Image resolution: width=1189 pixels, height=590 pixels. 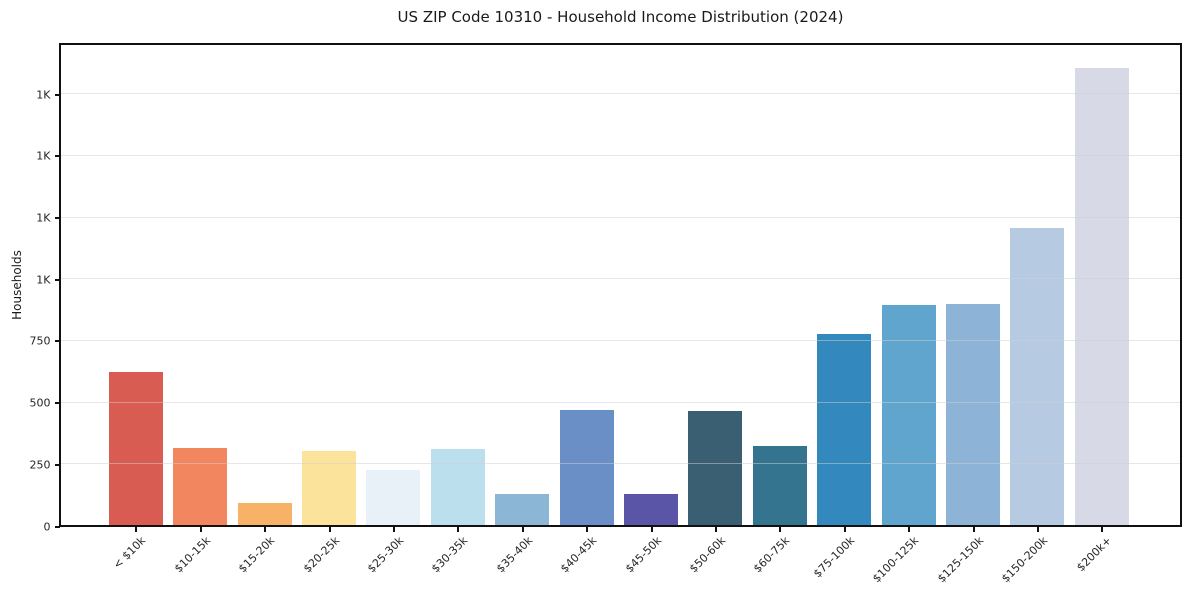 What do you see at coordinates (40, 465) in the screenshot?
I see `y-tick-label: 250` at bounding box center [40, 465].